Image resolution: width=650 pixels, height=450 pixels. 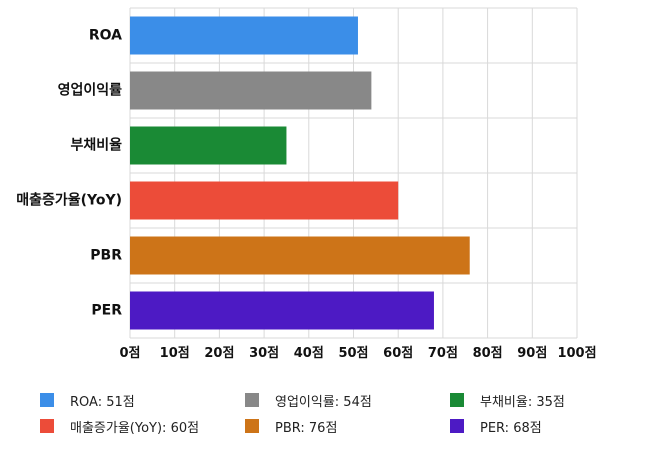 I want to click on legend-item: ROA: 51점, so click(x=87, y=400).